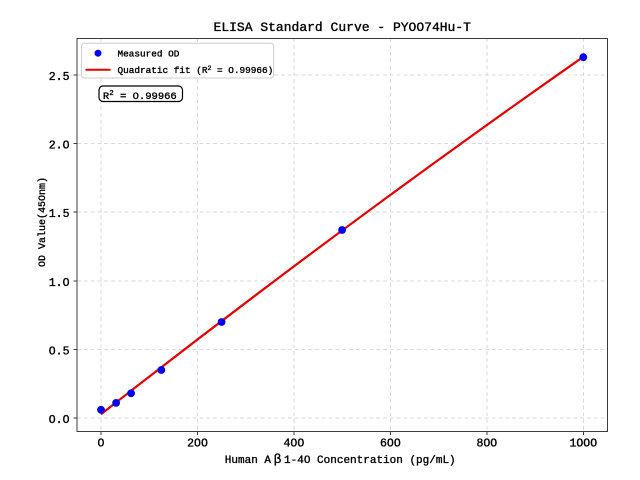  What do you see at coordinates (196, 70) in the screenshot?
I see `svg-text: Quadratic fit (R2 = O.99966)` at bounding box center [196, 70].